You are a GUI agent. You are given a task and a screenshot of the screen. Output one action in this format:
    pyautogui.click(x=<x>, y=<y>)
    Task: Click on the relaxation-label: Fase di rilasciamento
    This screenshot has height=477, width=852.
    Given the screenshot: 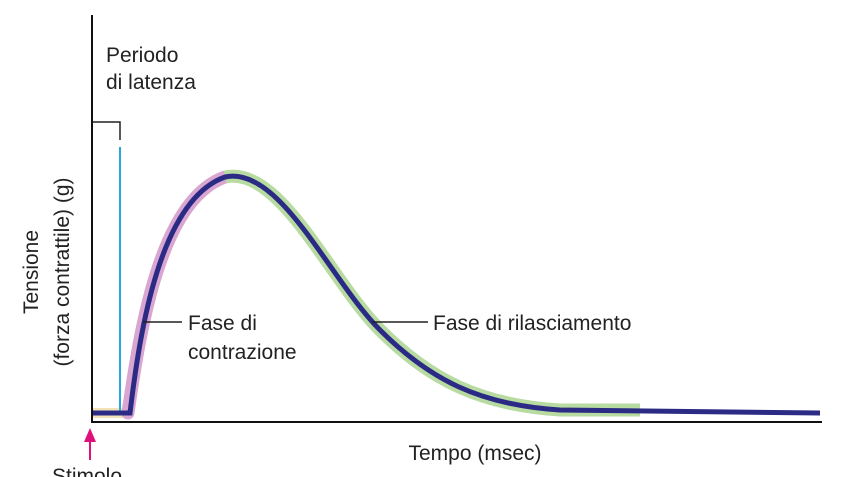 What is the action you would take?
    pyautogui.click(x=532, y=323)
    